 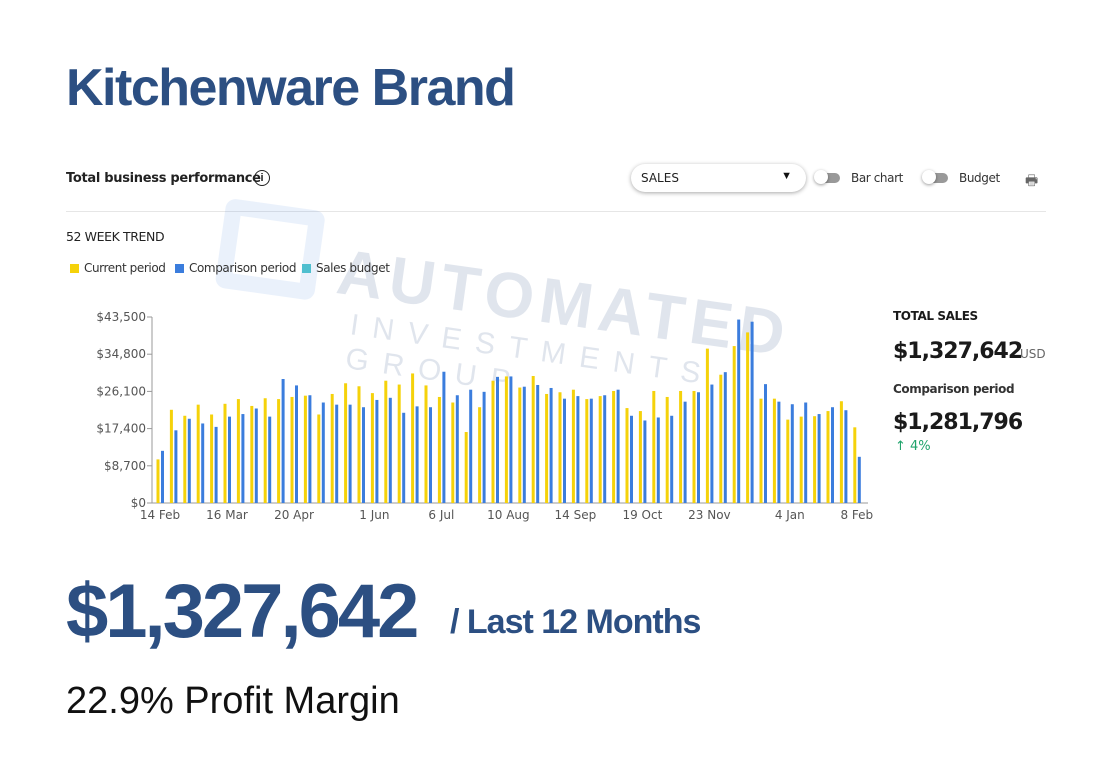 I want to click on x-tick-label: 23 Nov, so click(x=709, y=515).